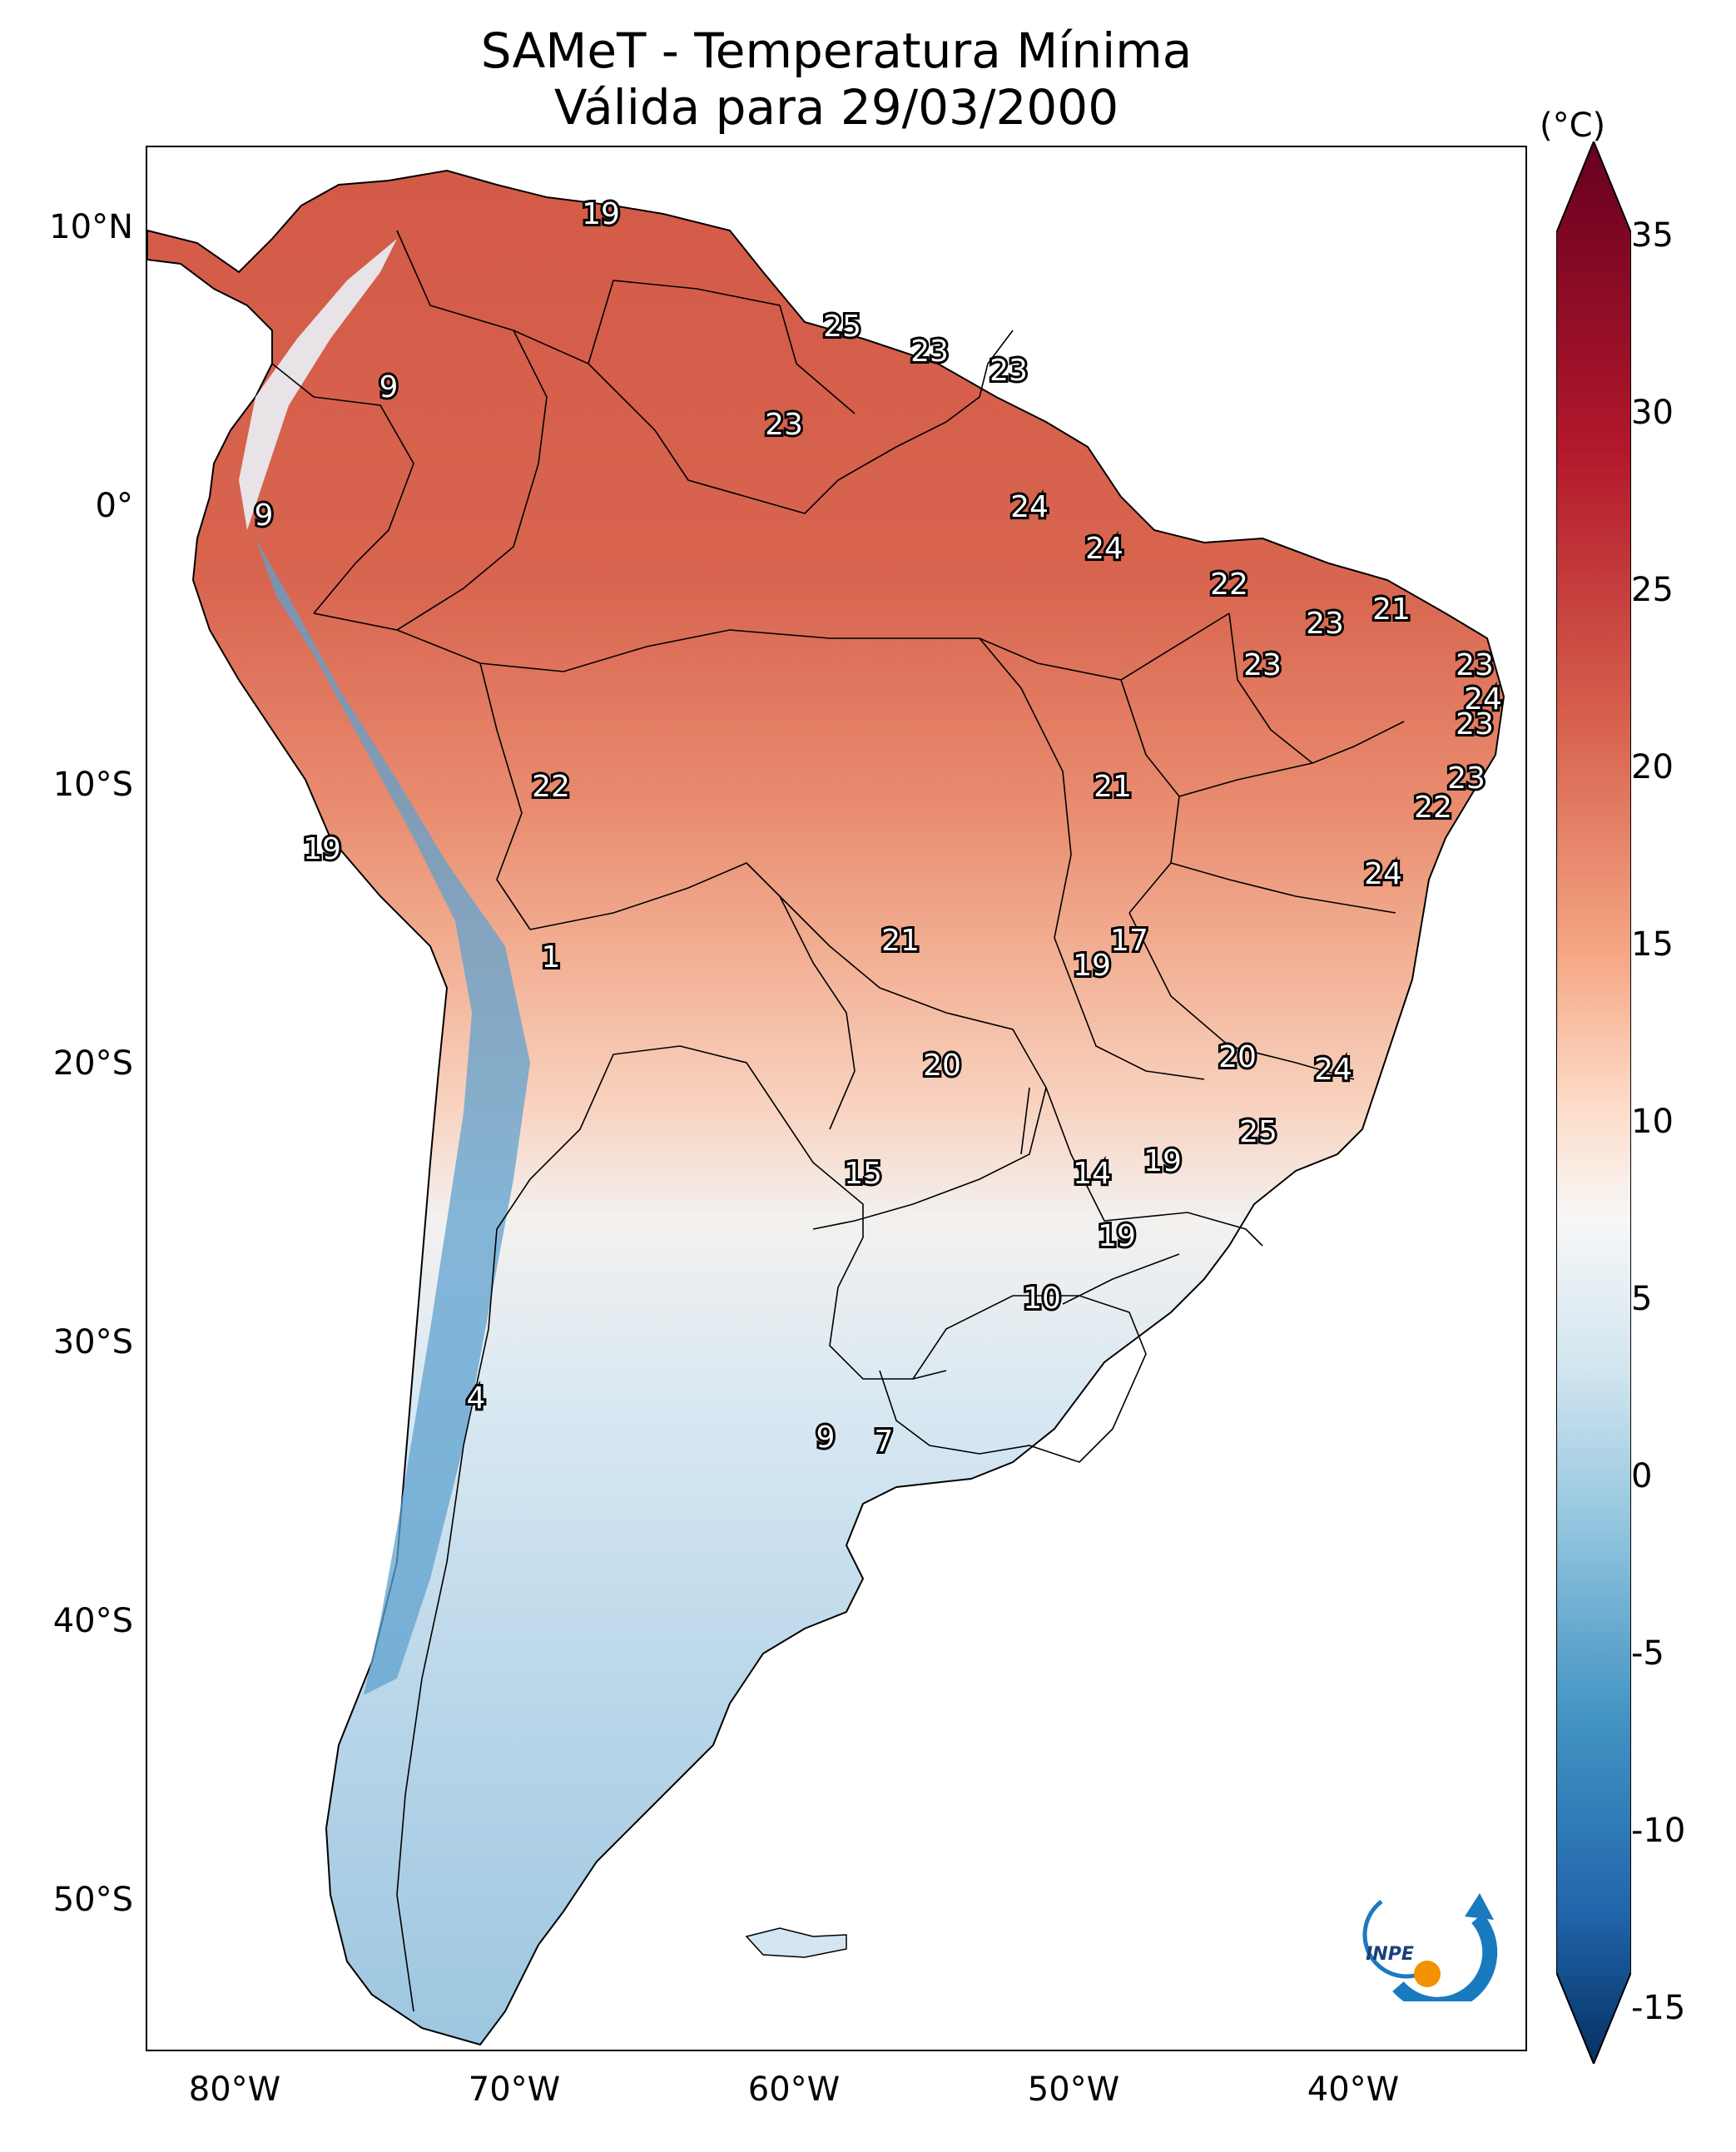  Describe the element at coordinates (1652, 235) in the screenshot. I see `colorbar-tick-label: 35` at that location.